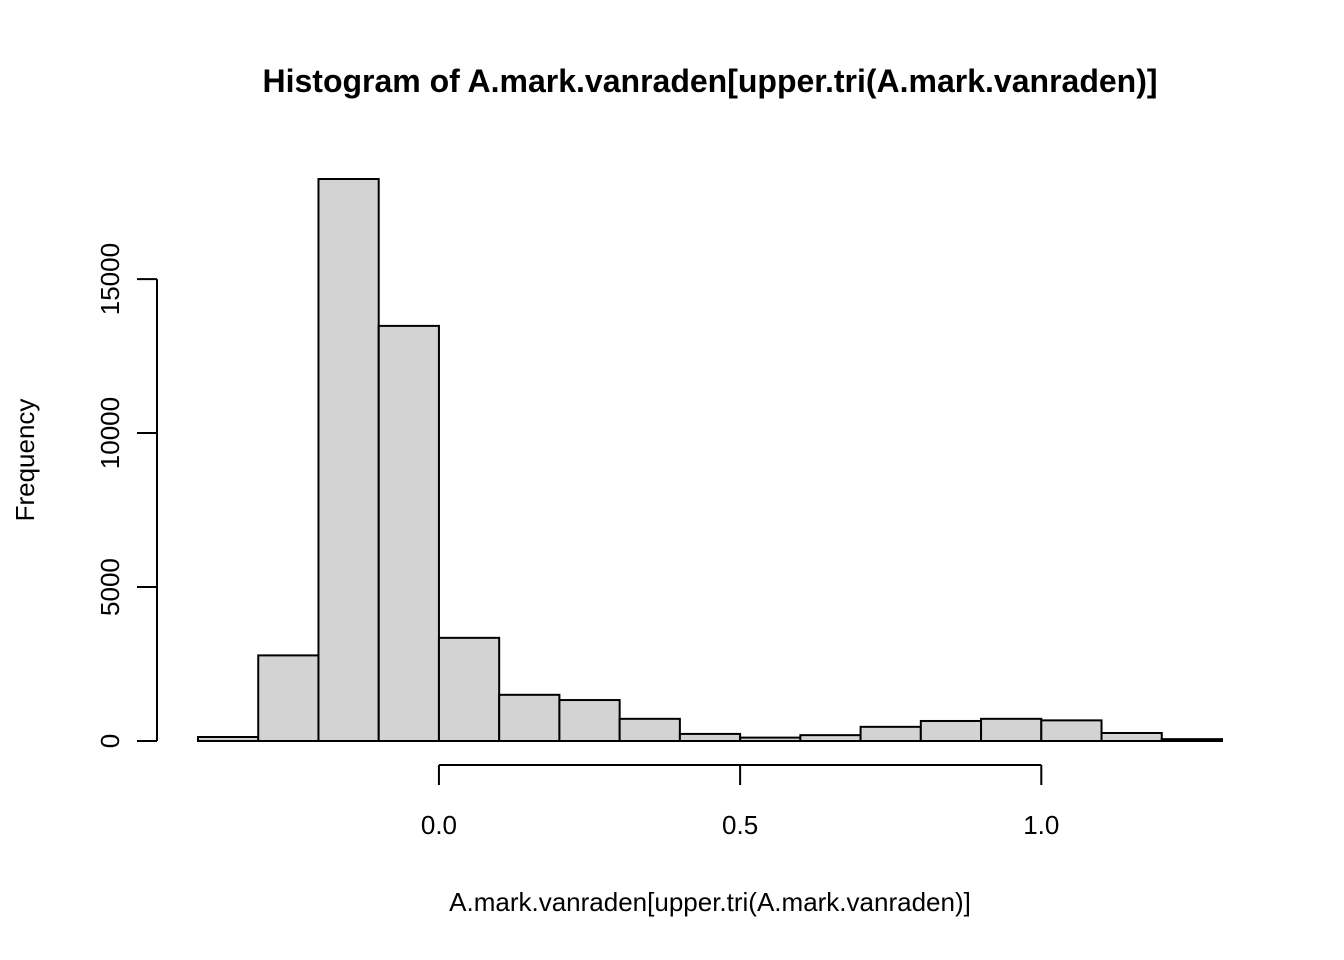  I want to click on y-tick-label: 10000, so click(110, 433).